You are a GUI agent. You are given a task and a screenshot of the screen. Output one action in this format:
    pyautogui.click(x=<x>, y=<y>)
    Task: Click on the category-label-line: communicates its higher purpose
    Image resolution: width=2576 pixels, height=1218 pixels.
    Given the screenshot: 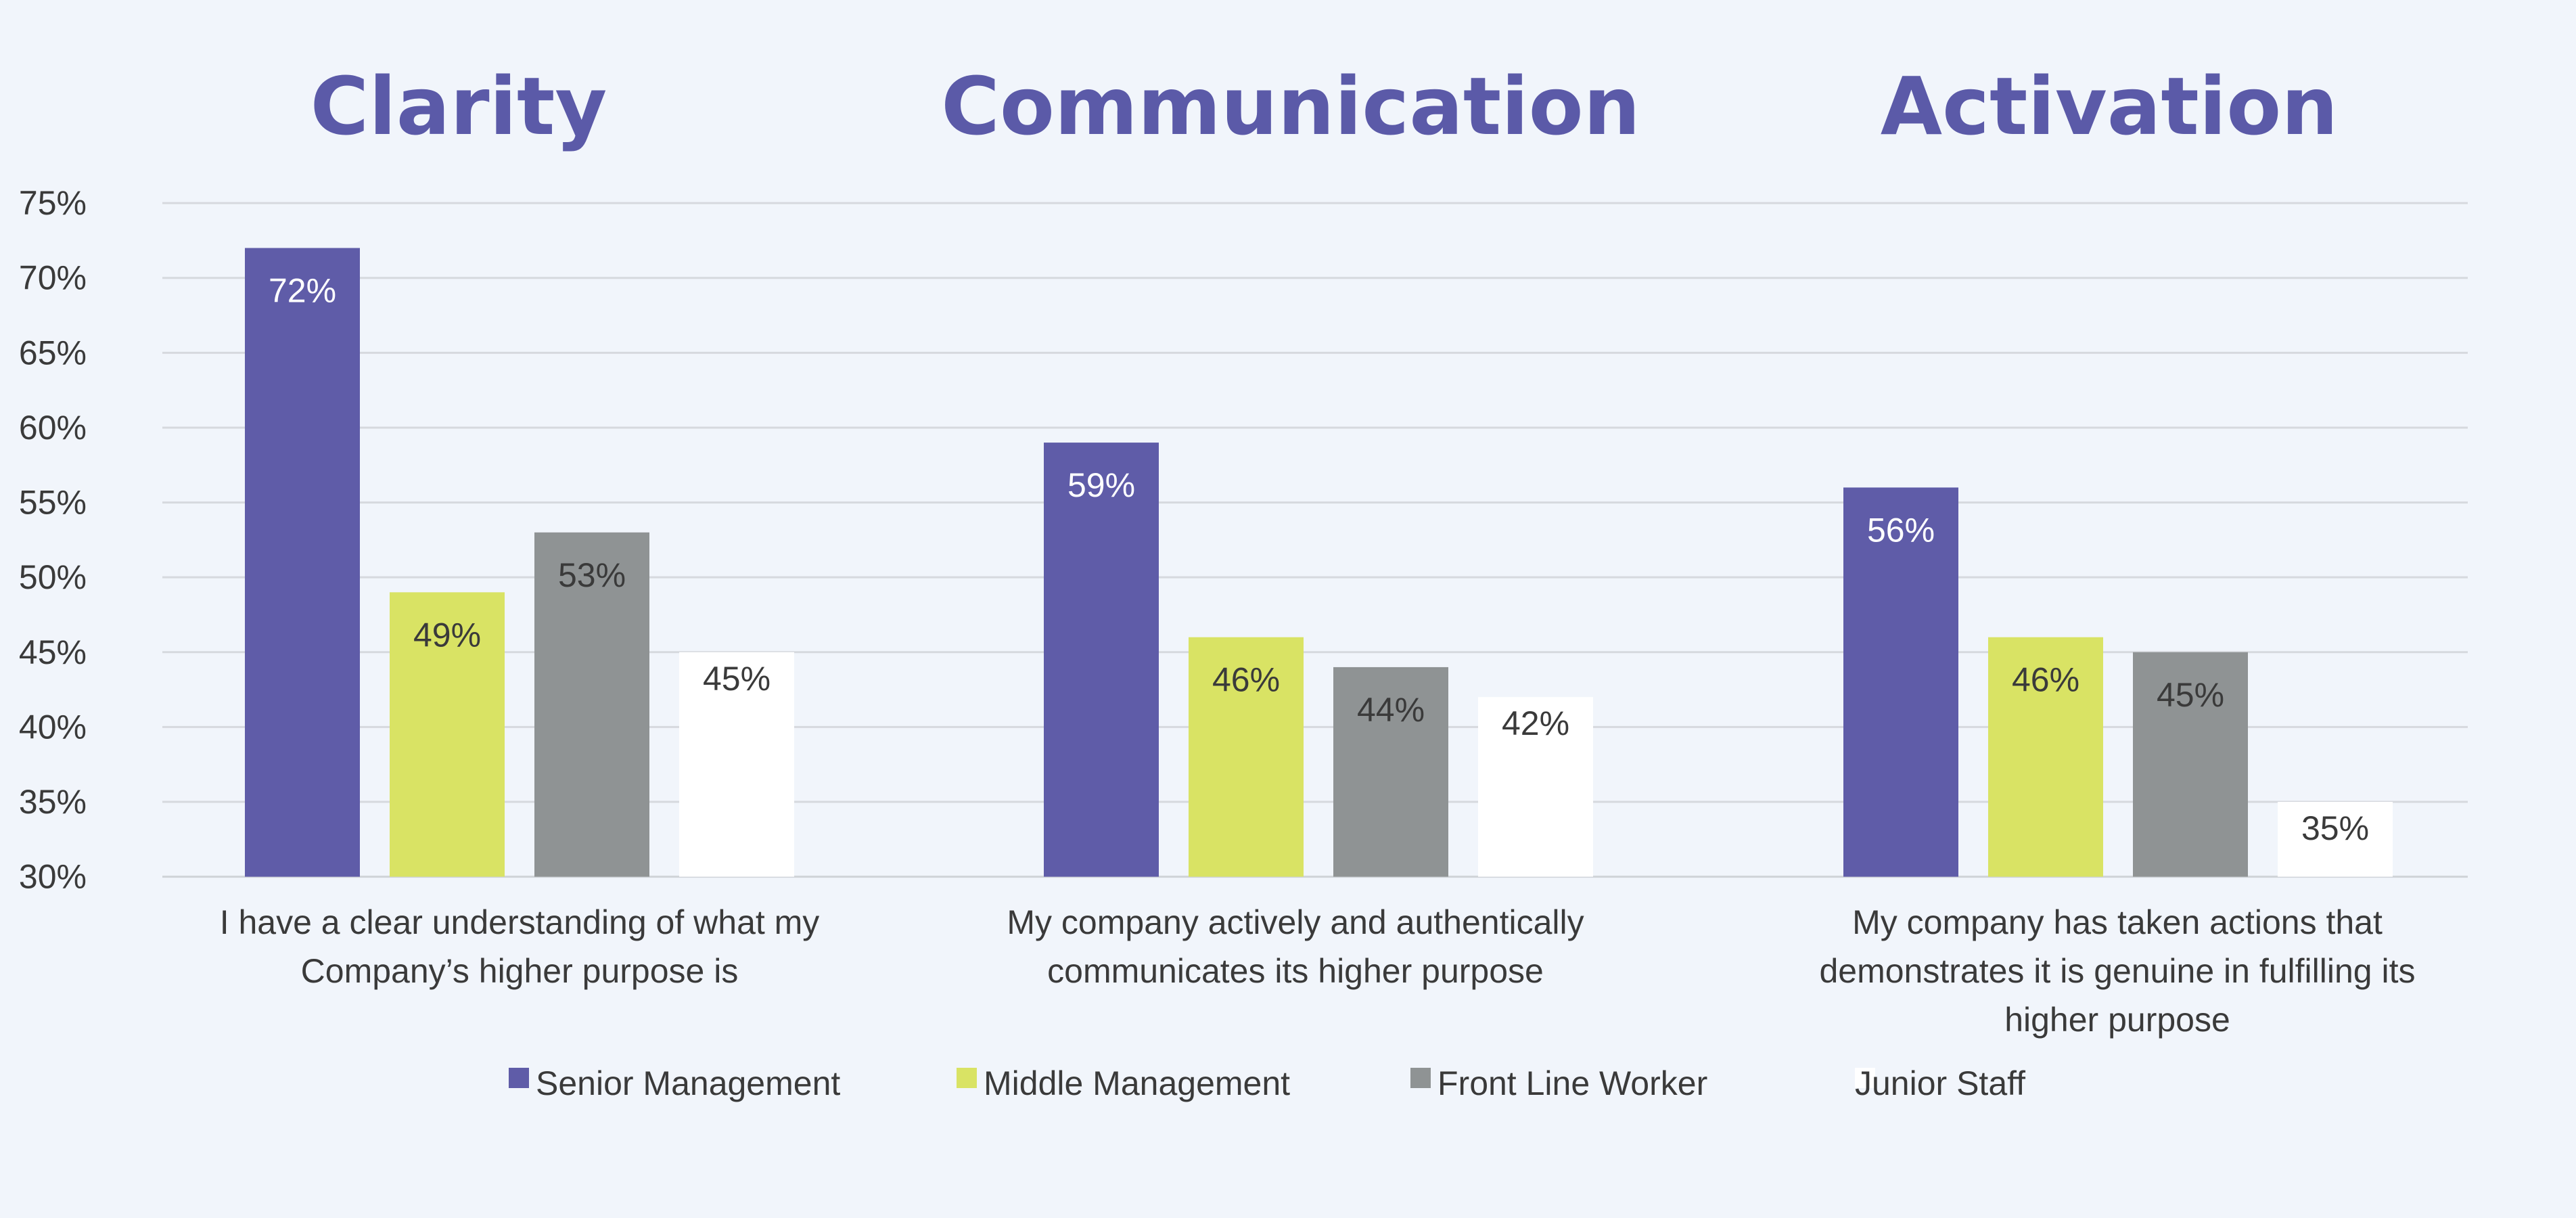 What is the action you would take?
    pyautogui.click(x=1295, y=971)
    